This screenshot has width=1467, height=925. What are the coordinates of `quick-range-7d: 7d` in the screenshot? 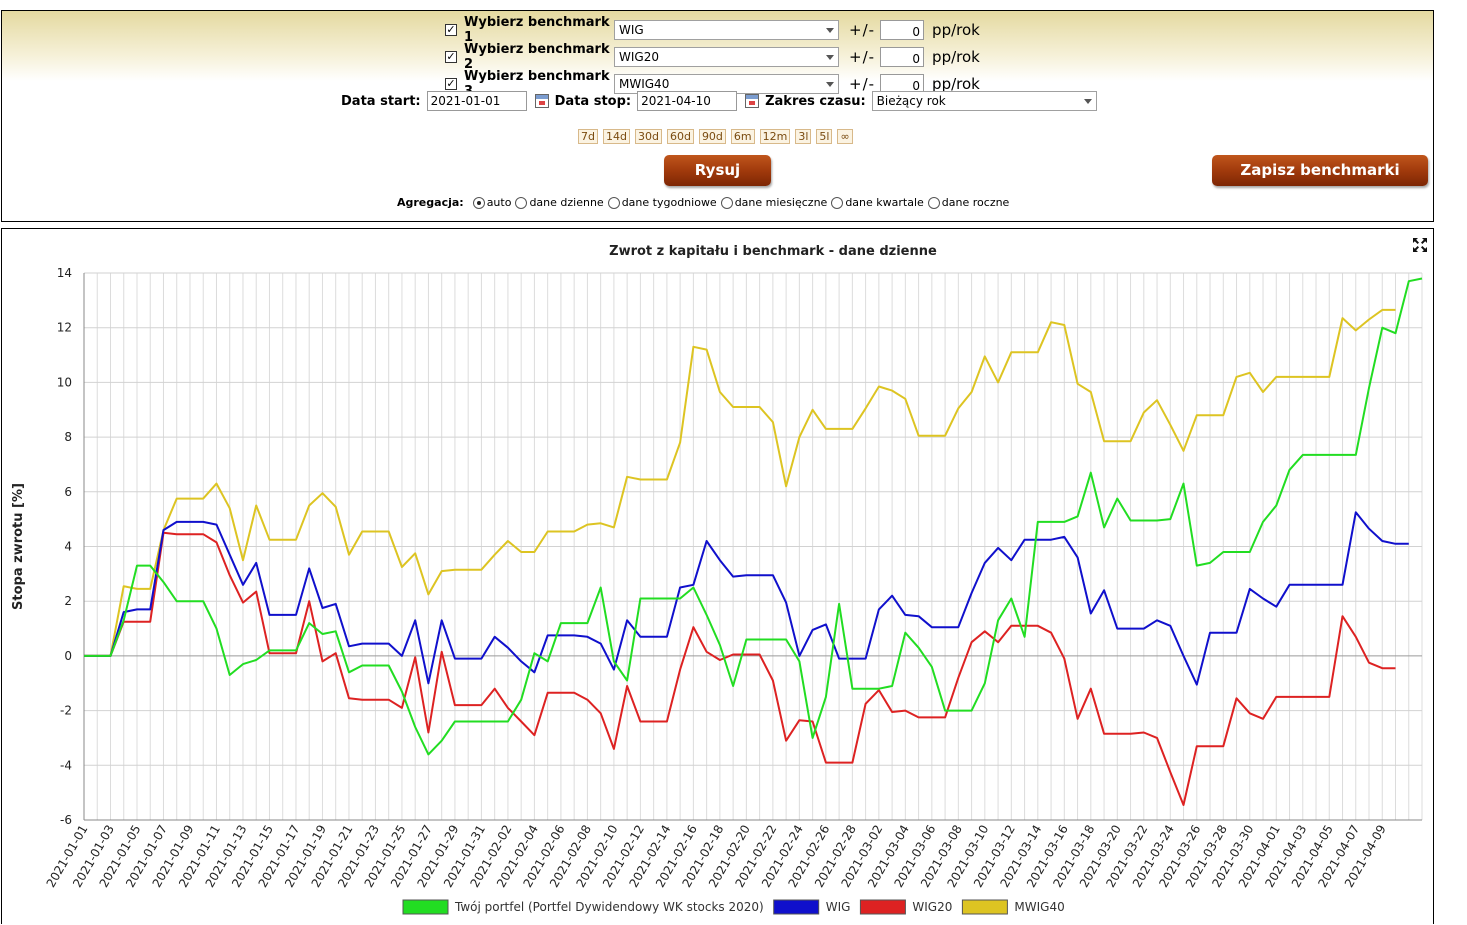 It's located at (588, 136).